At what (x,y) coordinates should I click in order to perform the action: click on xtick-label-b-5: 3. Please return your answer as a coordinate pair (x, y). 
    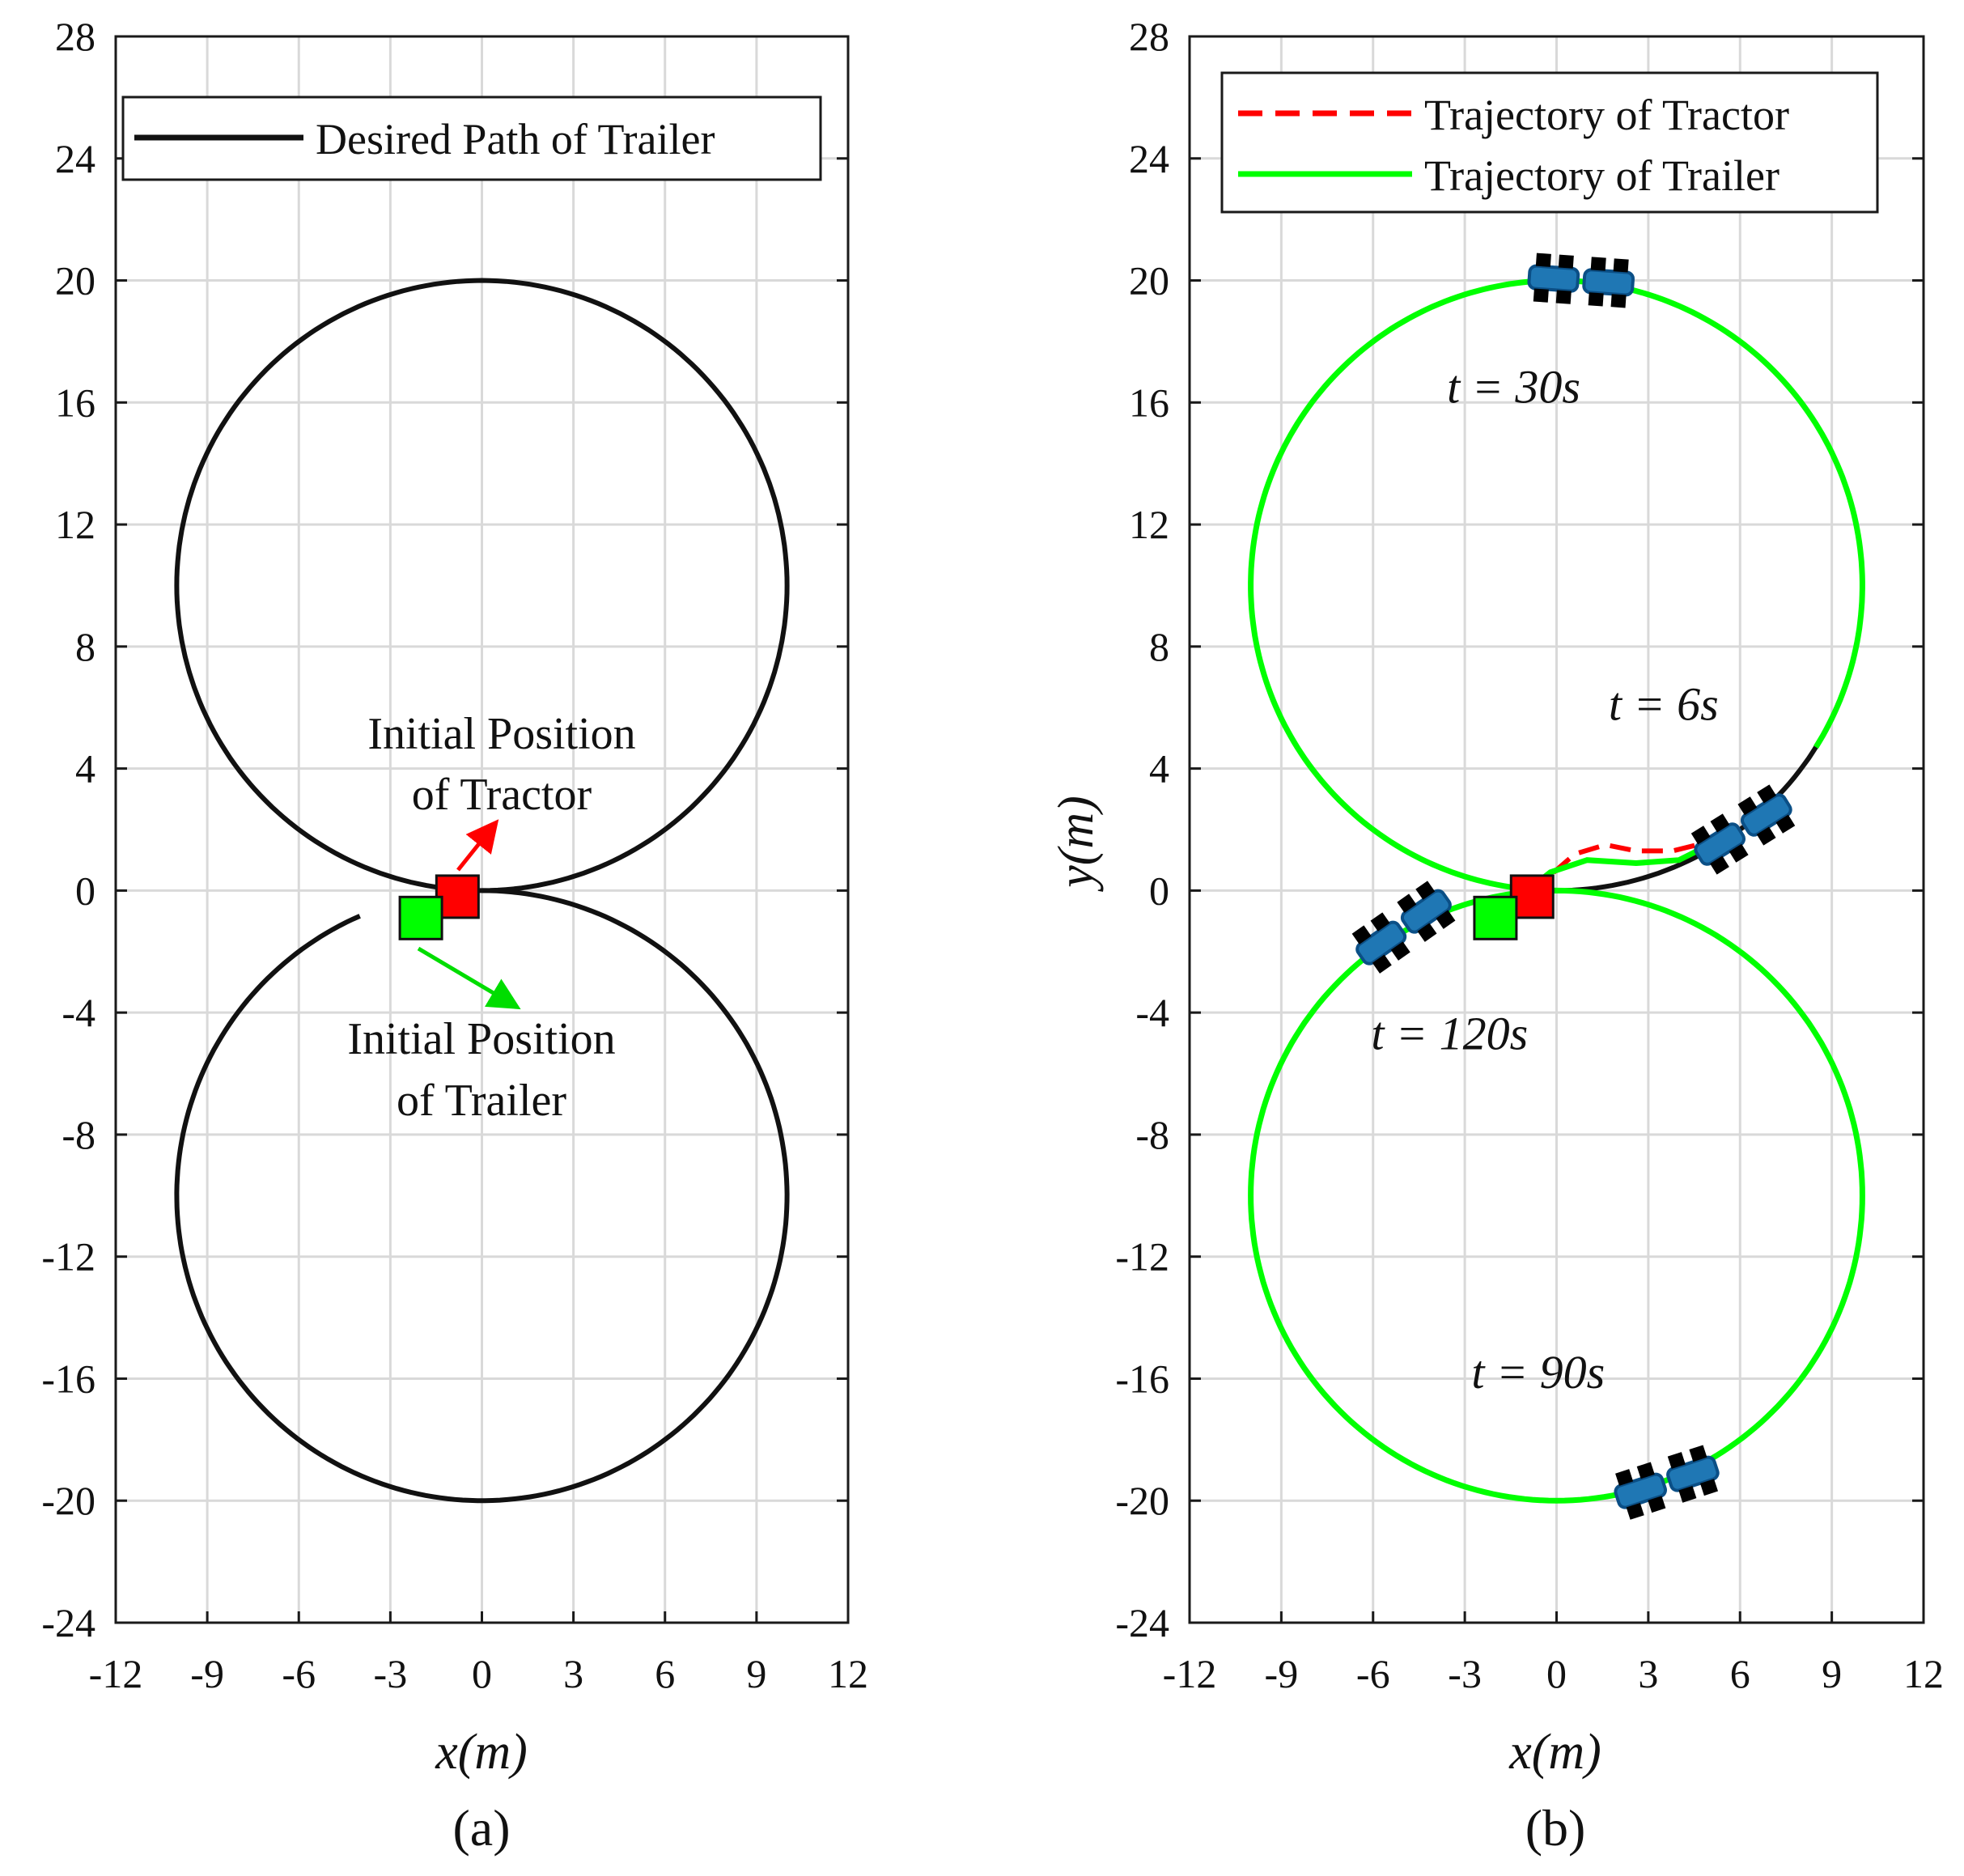
    Looking at the image, I should click on (1648, 1673).